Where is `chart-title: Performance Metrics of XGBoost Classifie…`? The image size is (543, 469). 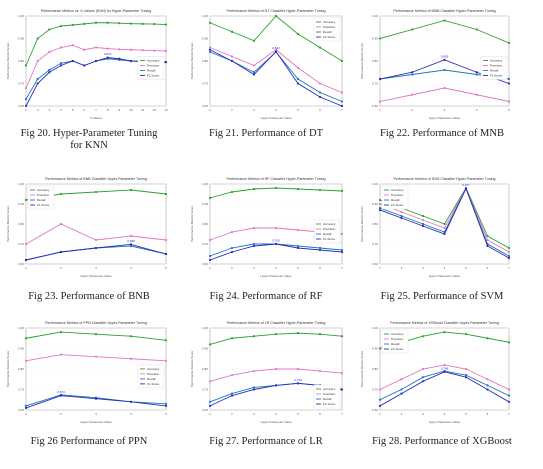 chart-title: Performance Metrics of XGBoost Classifie… is located at coordinates (444, 323).